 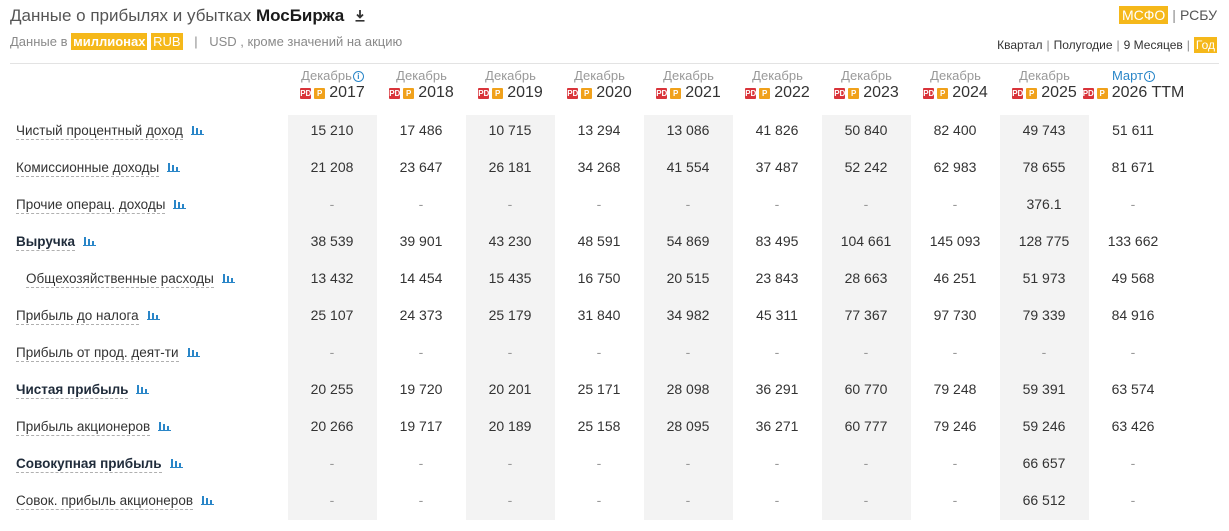 I want to click on row-label-text: Прочие операц. доходы, so click(x=91, y=205).